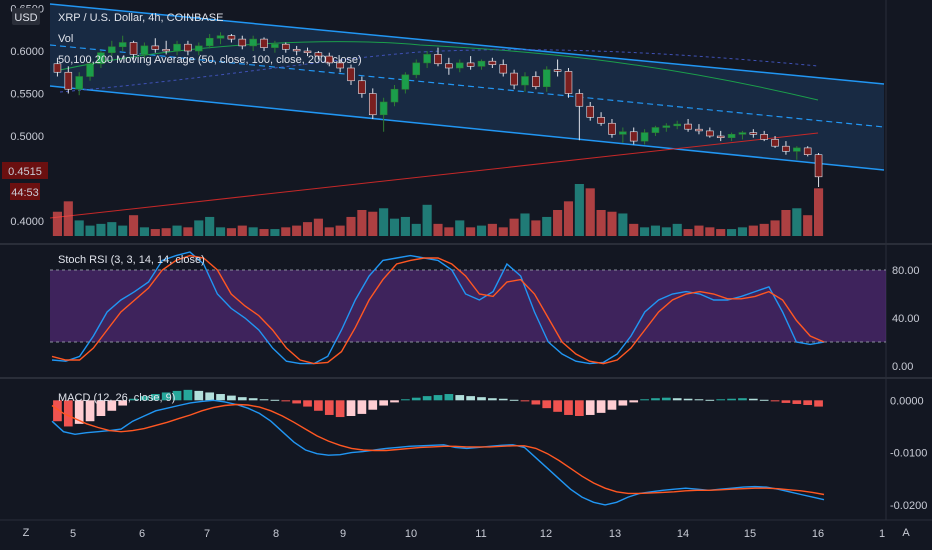 Image resolution: width=932 pixels, height=550 pixels. What do you see at coordinates (882, 534) in the screenshot?
I see `time-tick-label: 1` at bounding box center [882, 534].